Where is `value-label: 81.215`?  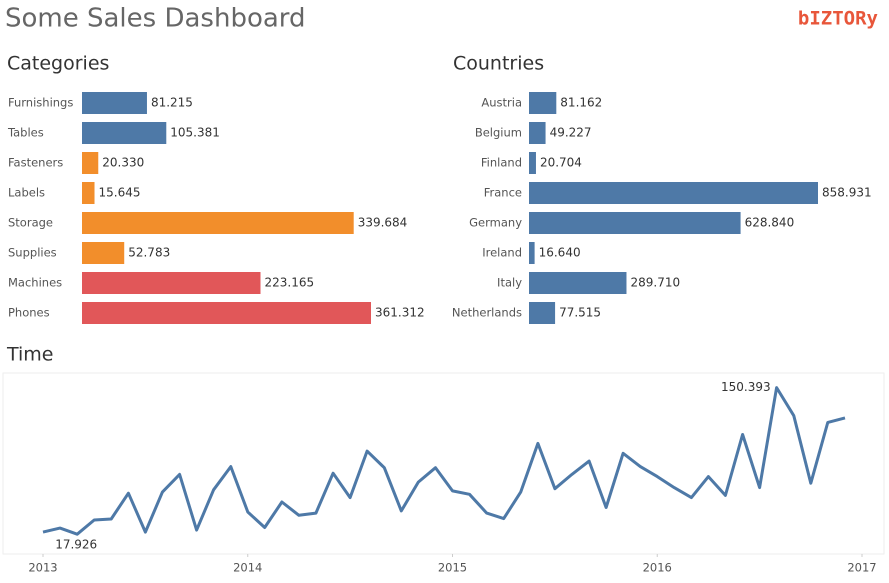 value-label: 81.215 is located at coordinates (172, 103).